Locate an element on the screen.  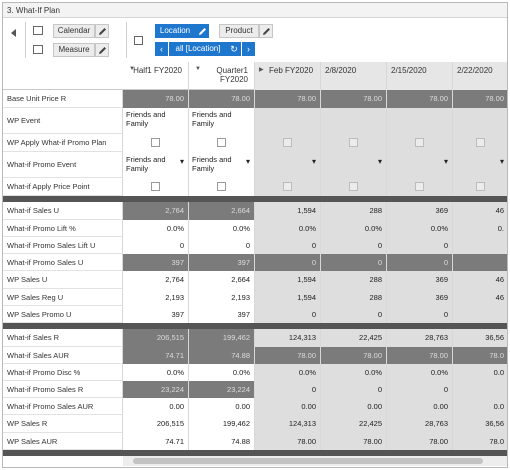
column-header-week3: 2/22/2020 is located at coordinates (480, 76).